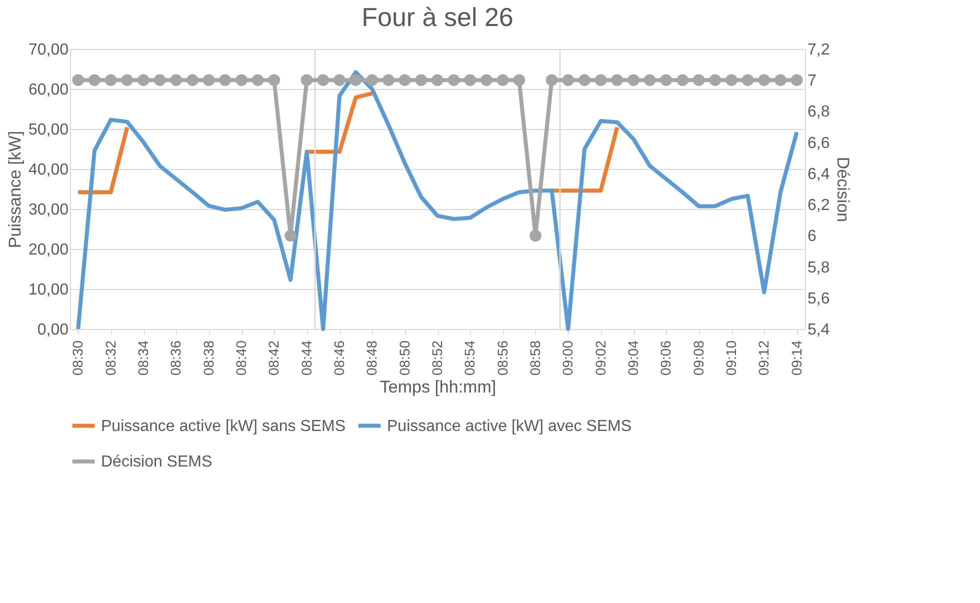  I want to click on x-tick-label: 09:14, so click(796, 358).